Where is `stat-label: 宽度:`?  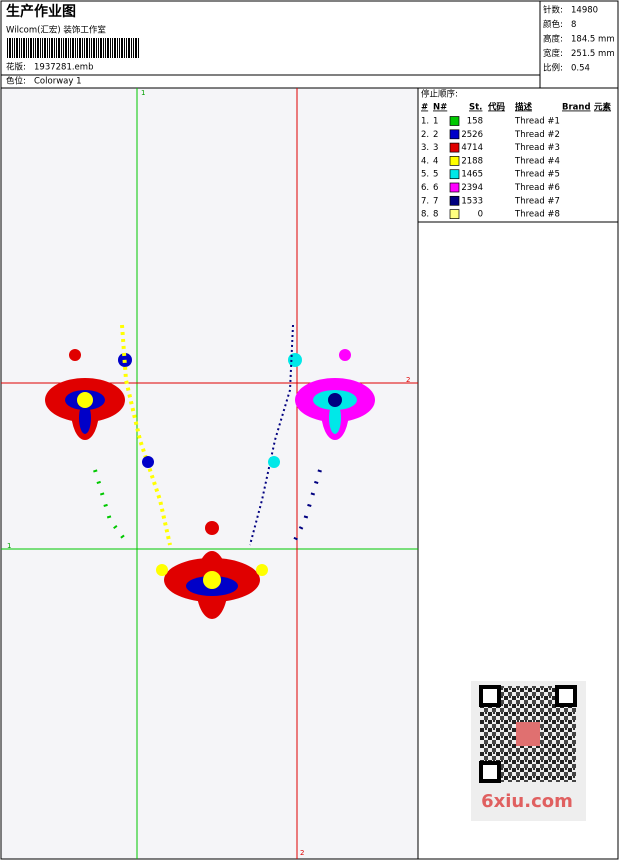 stat-label: 宽度: is located at coordinates (553, 53).